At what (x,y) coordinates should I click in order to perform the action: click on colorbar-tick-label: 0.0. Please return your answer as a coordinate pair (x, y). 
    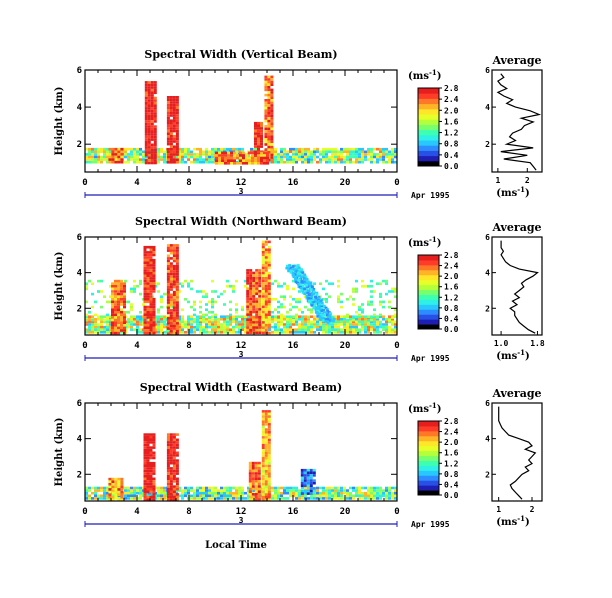
    Looking at the image, I should click on (451, 166).